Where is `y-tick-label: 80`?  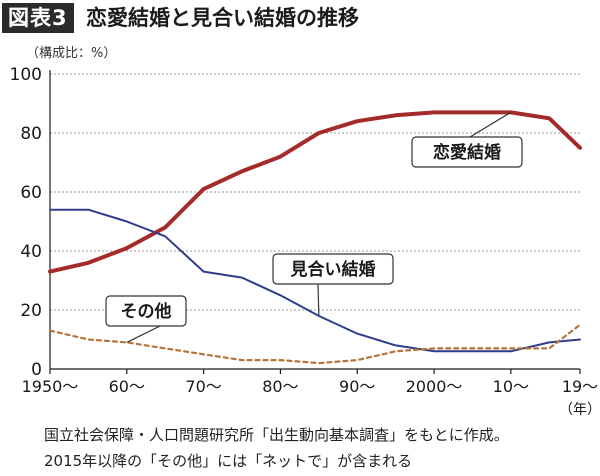
y-tick-label: 80 is located at coordinates (31, 134).